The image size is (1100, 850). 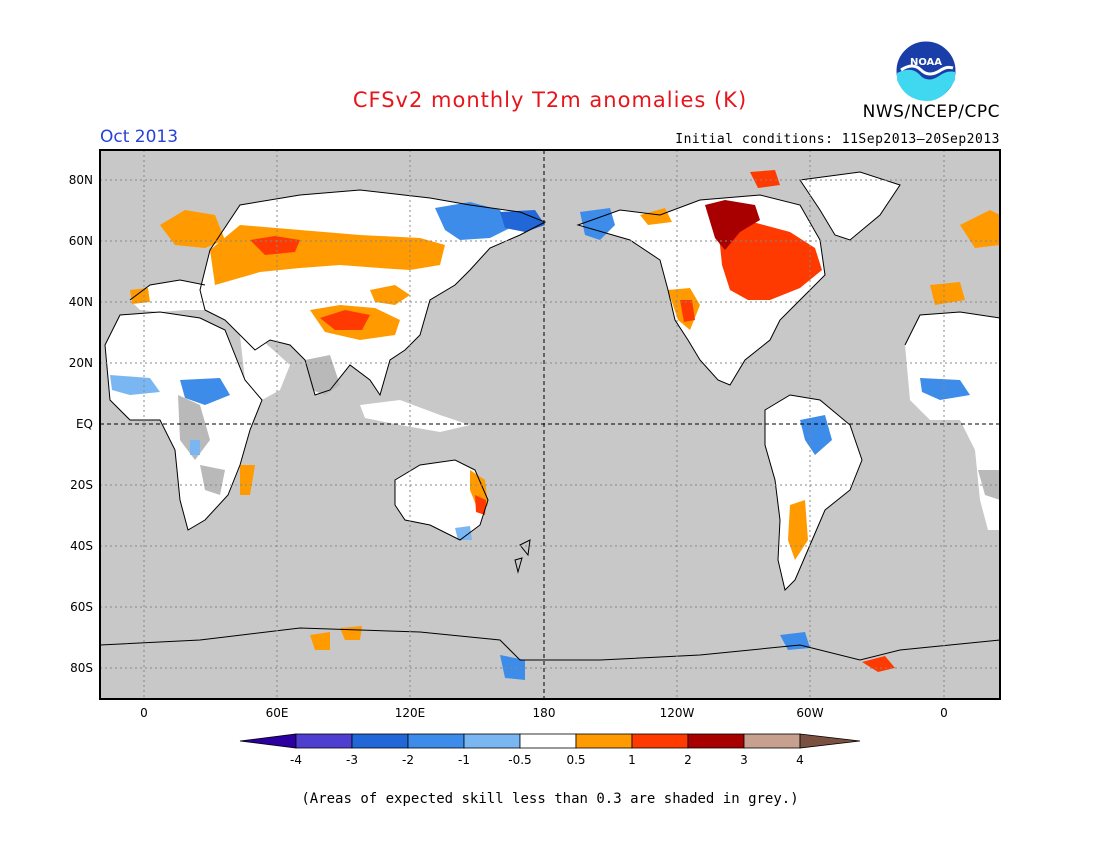 I want to click on lat-label: 20N, so click(x=81, y=363).